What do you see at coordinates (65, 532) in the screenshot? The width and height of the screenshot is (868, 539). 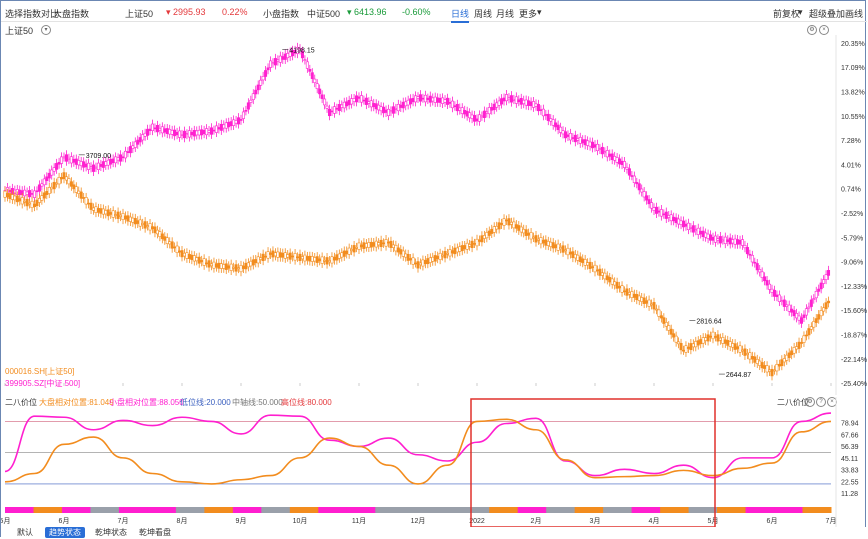 I see `tab-trend-state: 趋势状态` at bounding box center [65, 532].